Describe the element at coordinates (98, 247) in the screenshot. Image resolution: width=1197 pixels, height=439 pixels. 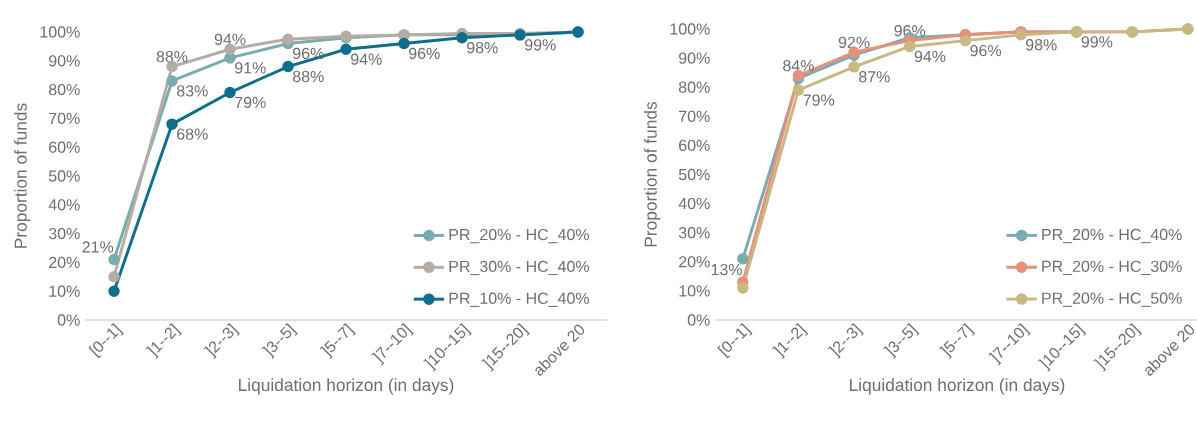
I see `data-label: 21%` at that location.